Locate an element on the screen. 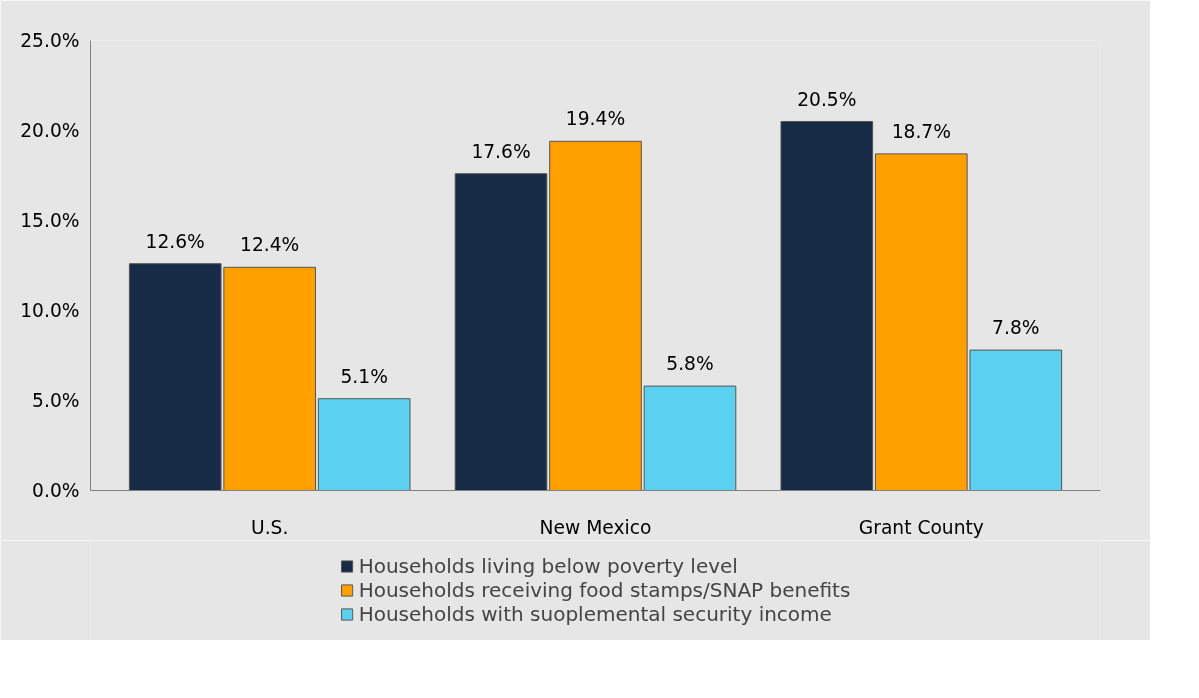  y-tick-label: 0.0% is located at coordinates (56, 490).